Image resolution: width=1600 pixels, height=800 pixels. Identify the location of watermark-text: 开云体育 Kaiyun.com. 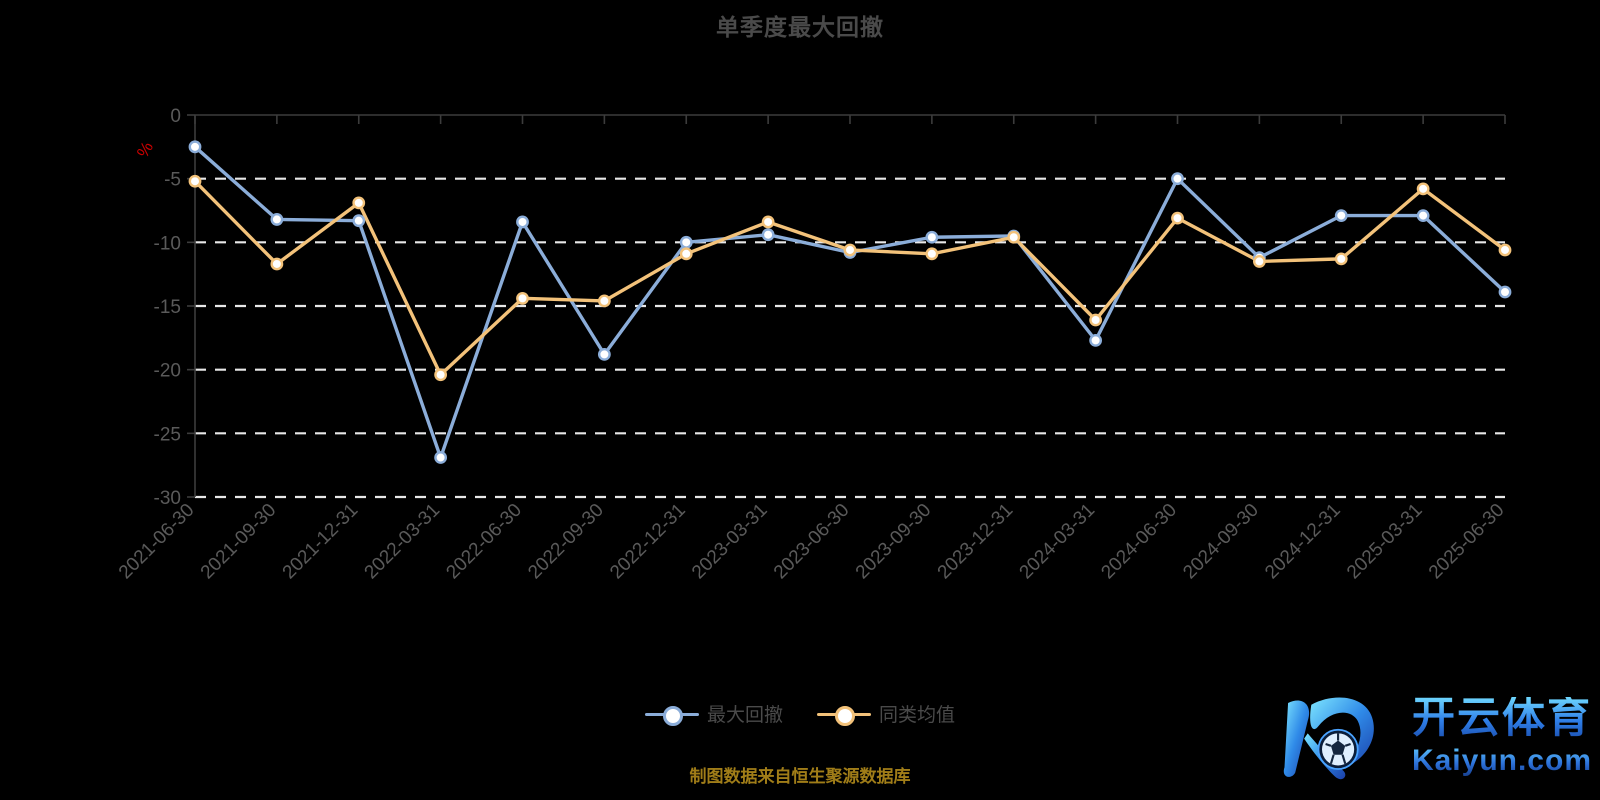
(1501, 735).